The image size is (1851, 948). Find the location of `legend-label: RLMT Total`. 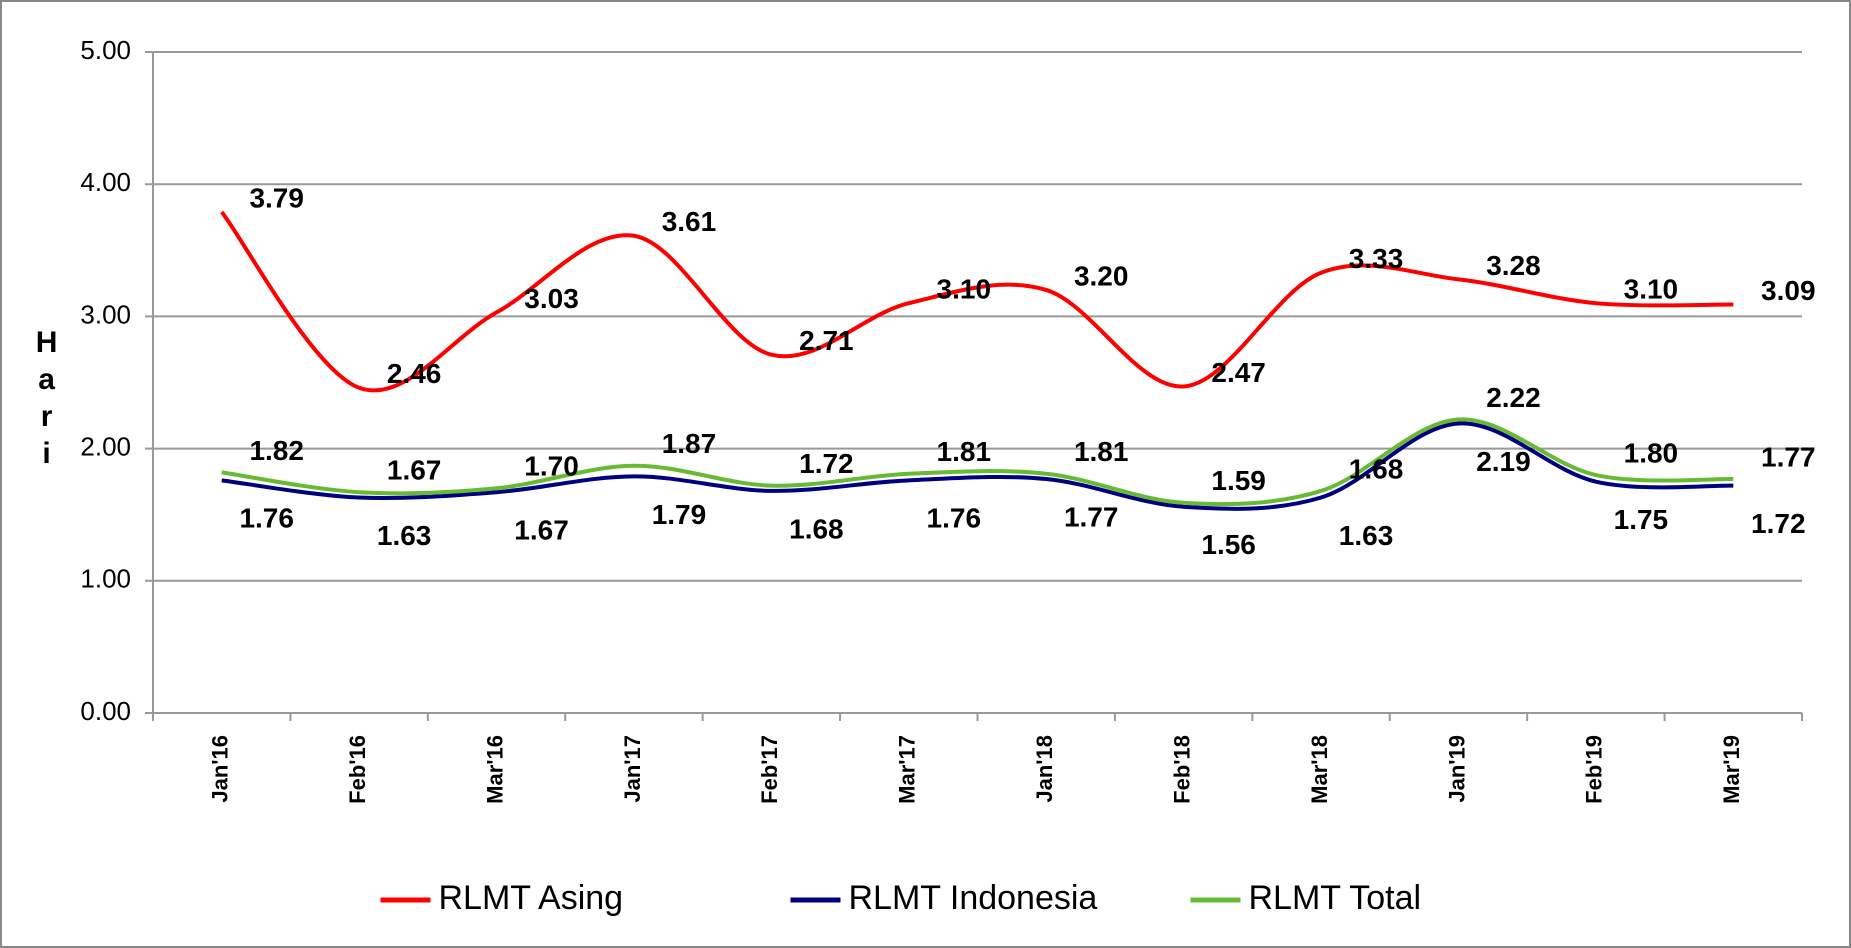

legend-label: RLMT Total is located at coordinates (1335, 898).